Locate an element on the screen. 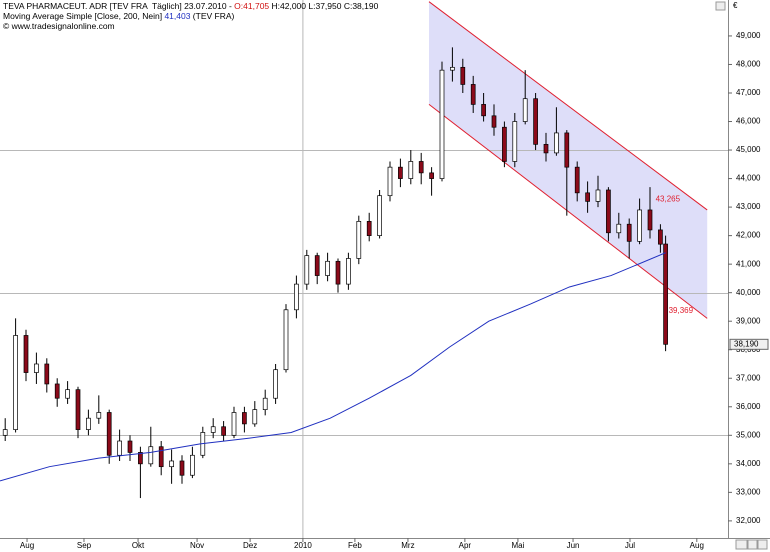 The height and width of the screenshot is (552, 770). y-tick-label: 37,000 is located at coordinates (748, 377).